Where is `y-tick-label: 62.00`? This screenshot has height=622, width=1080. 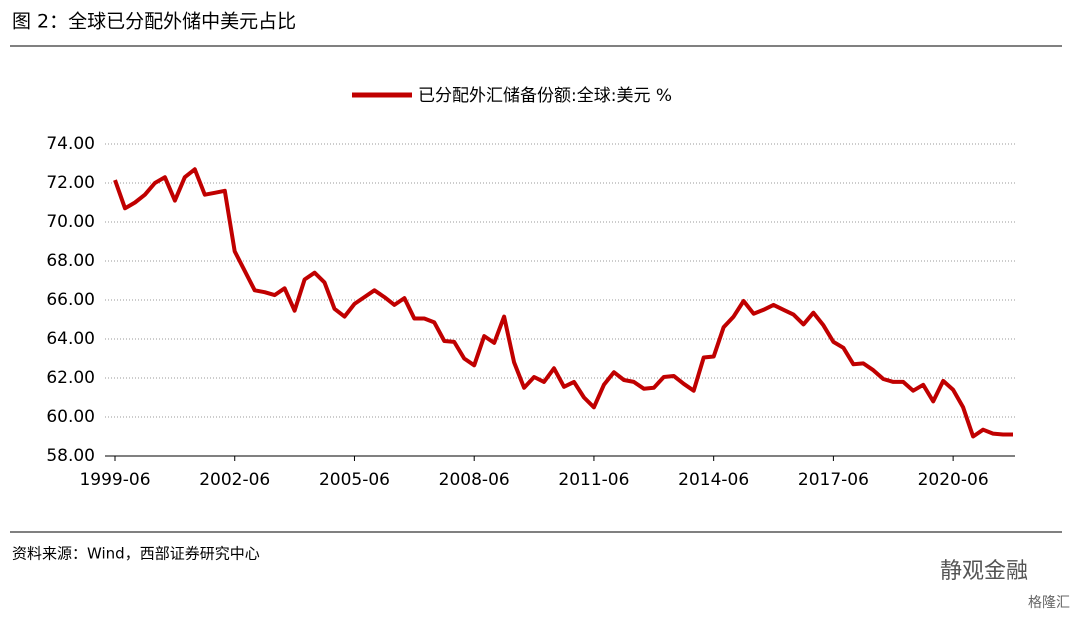 y-tick-label: 62.00 is located at coordinates (70, 378).